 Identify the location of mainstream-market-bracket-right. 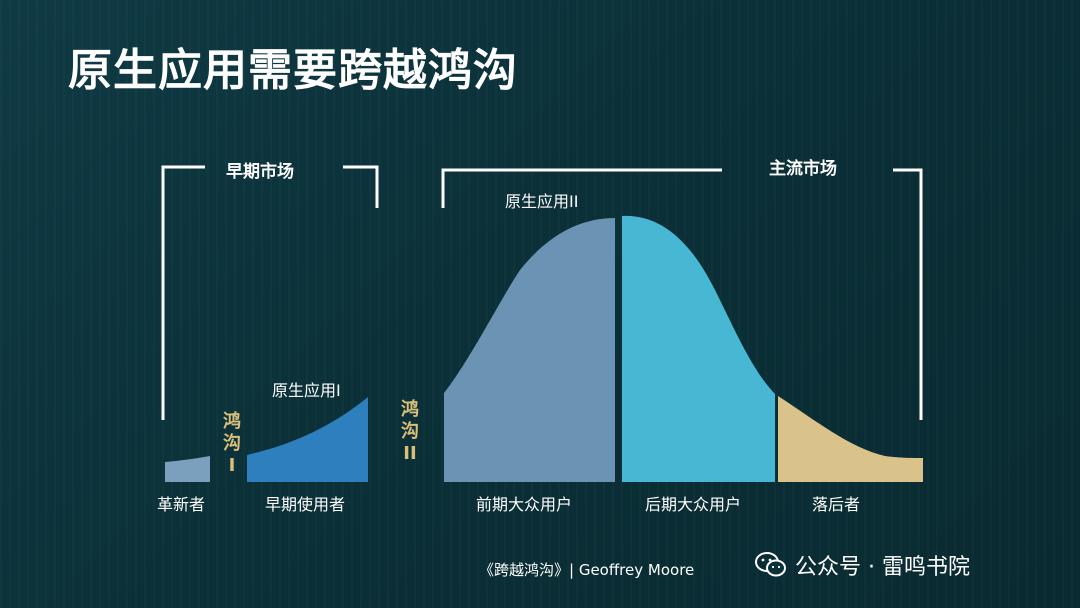
(908, 294).